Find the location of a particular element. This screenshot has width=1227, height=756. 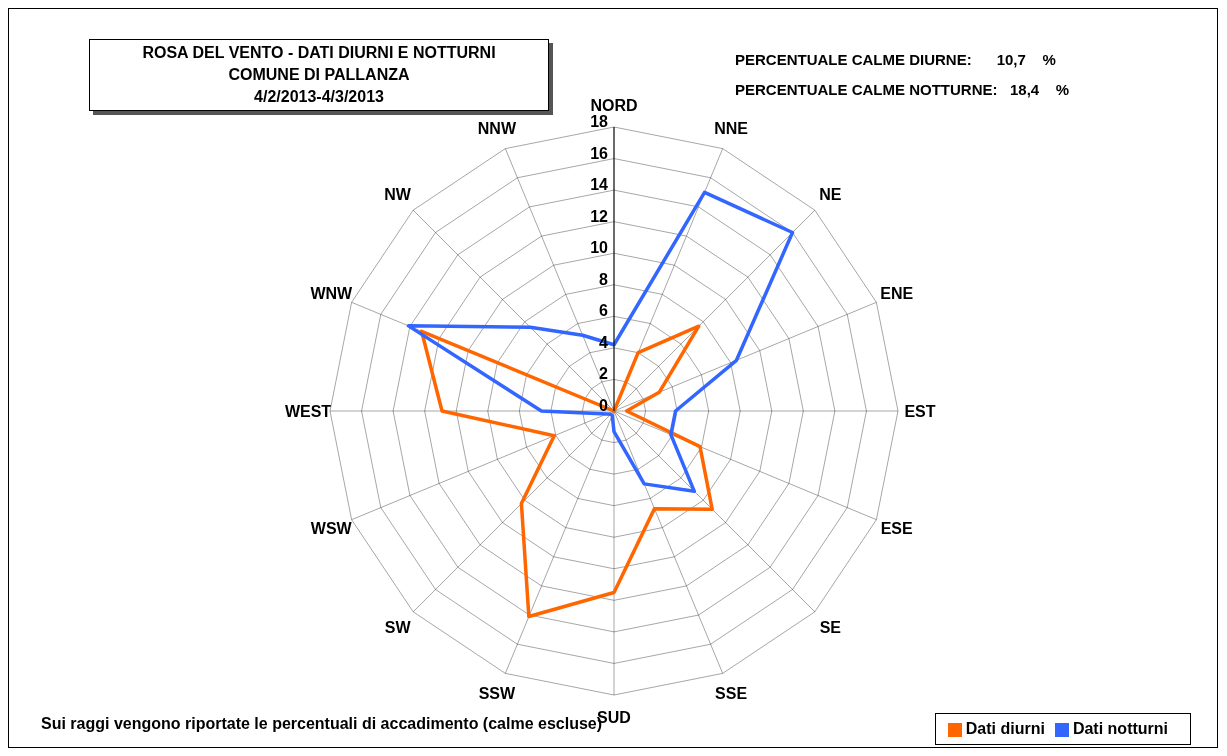

legend-label: Dati diurni is located at coordinates (1005, 728).